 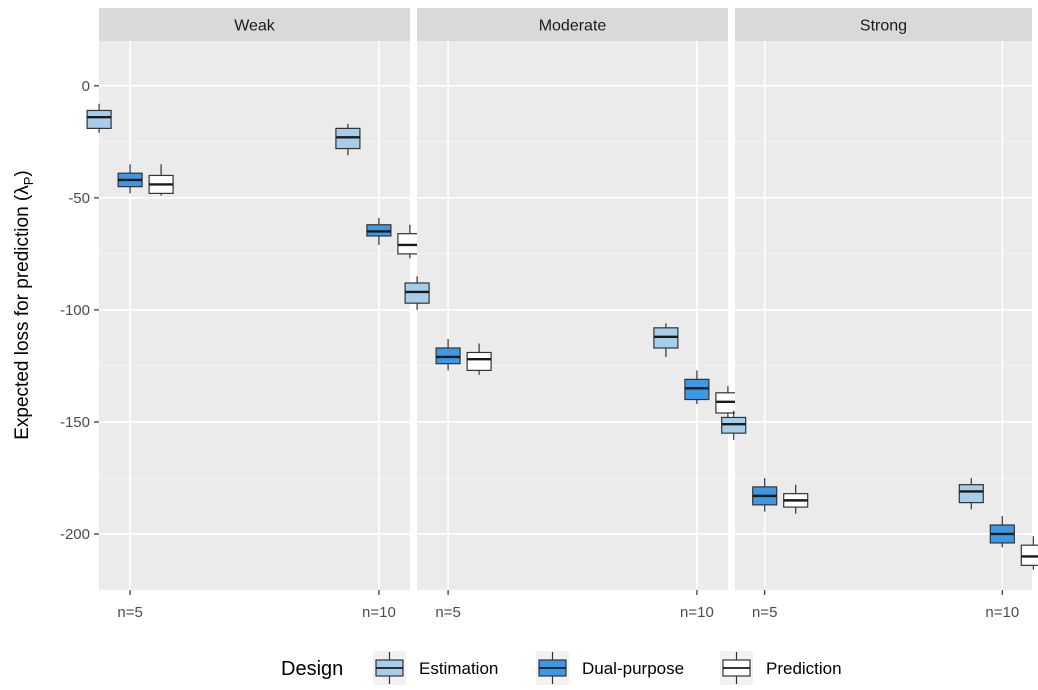 What do you see at coordinates (75, 534) in the screenshot?
I see `y-tick-label: -200` at bounding box center [75, 534].